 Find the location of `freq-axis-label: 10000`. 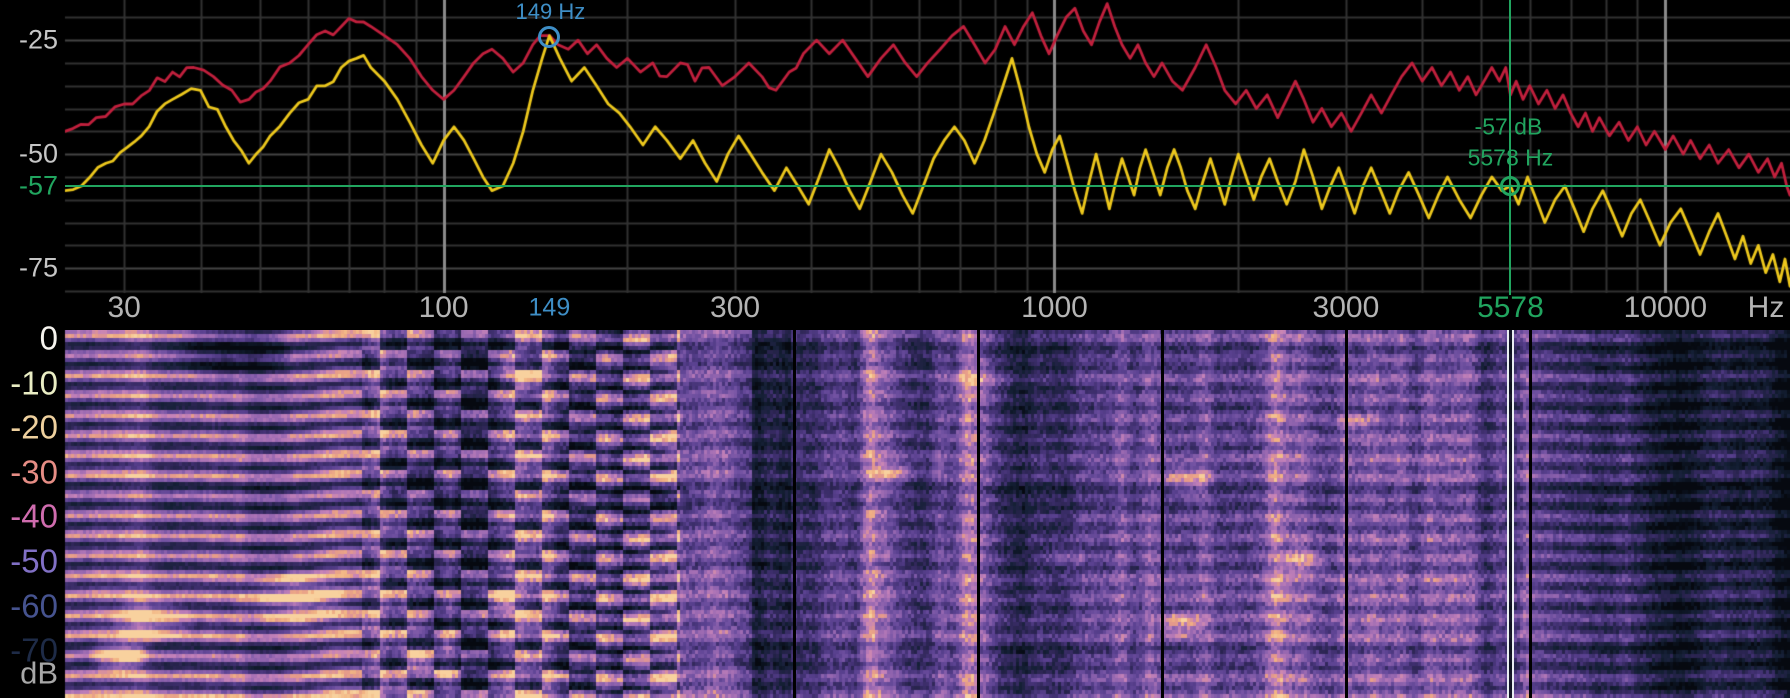

freq-axis-label: 10000 is located at coordinates (1665, 307).